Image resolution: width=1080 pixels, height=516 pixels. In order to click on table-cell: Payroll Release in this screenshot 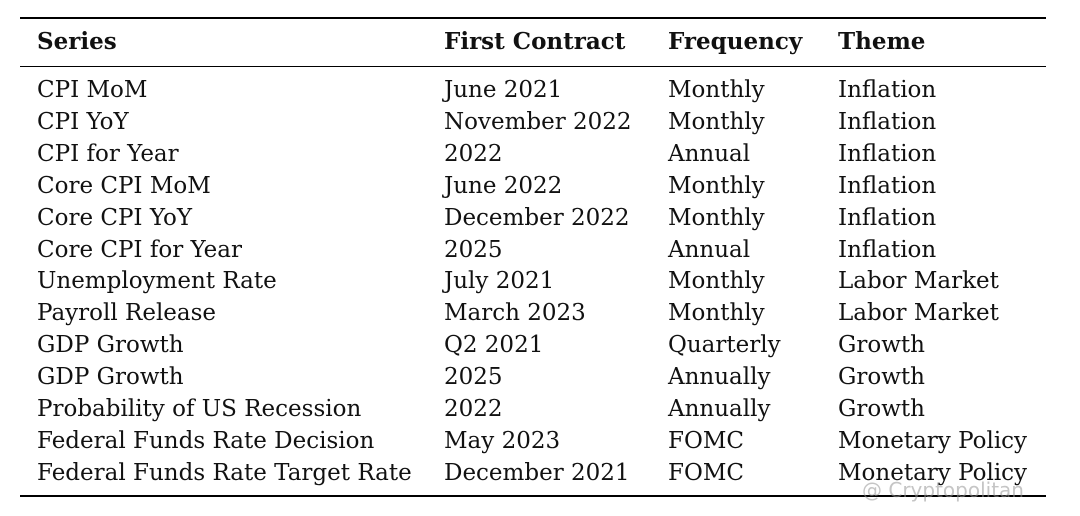, I will do `click(127, 313)`.